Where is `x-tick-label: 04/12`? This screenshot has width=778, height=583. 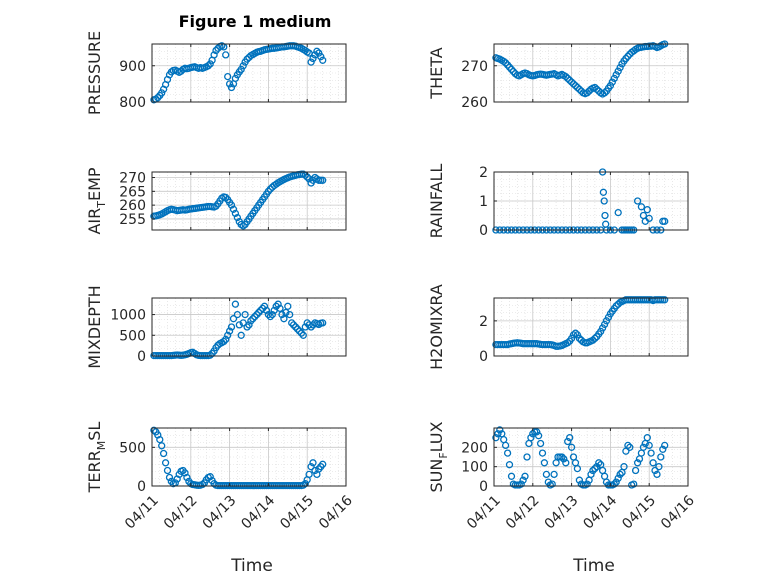
x-tick-label: 04/12 is located at coordinates (523, 513).